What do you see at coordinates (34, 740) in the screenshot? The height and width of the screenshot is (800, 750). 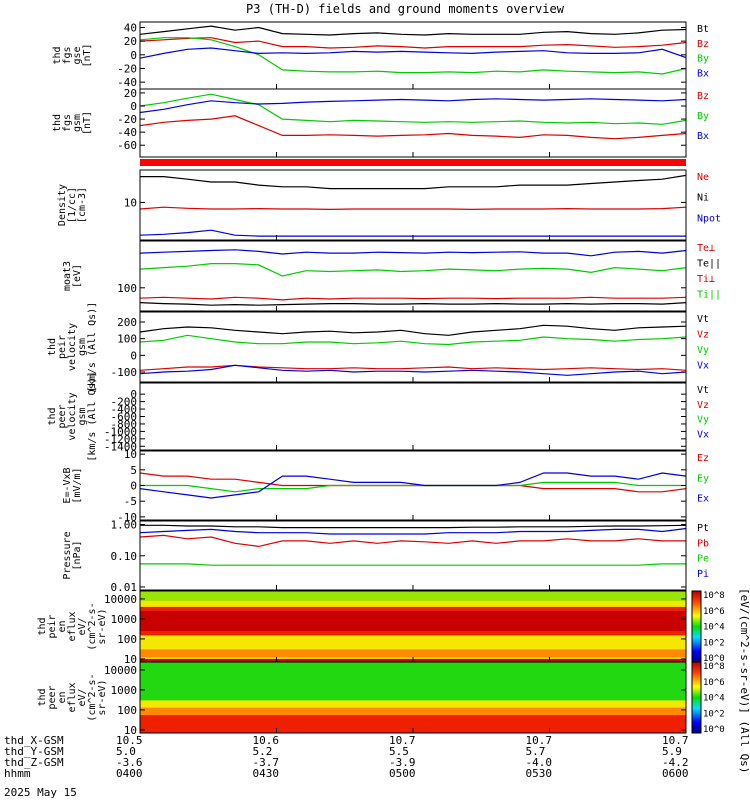 I see `axis-row-label: thd_X-GSM` at bounding box center [34, 740].